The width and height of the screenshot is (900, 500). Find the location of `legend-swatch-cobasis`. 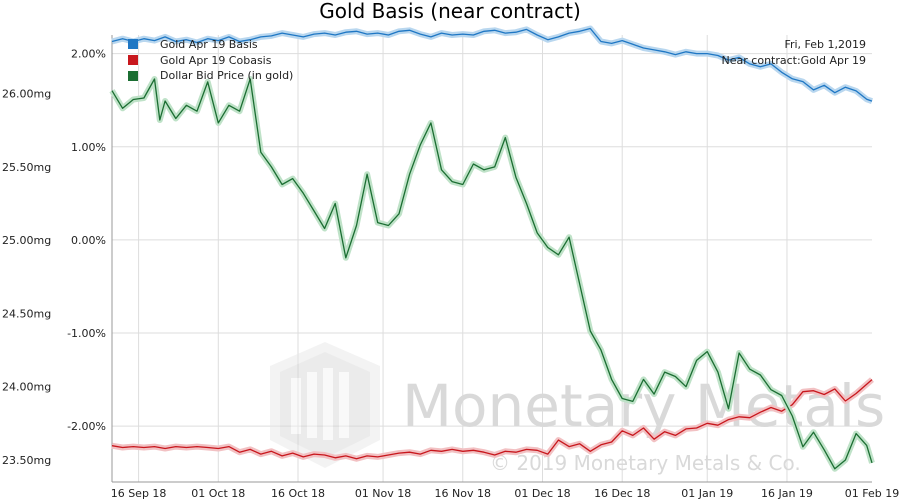

legend-swatch-cobasis is located at coordinates (133, 60).